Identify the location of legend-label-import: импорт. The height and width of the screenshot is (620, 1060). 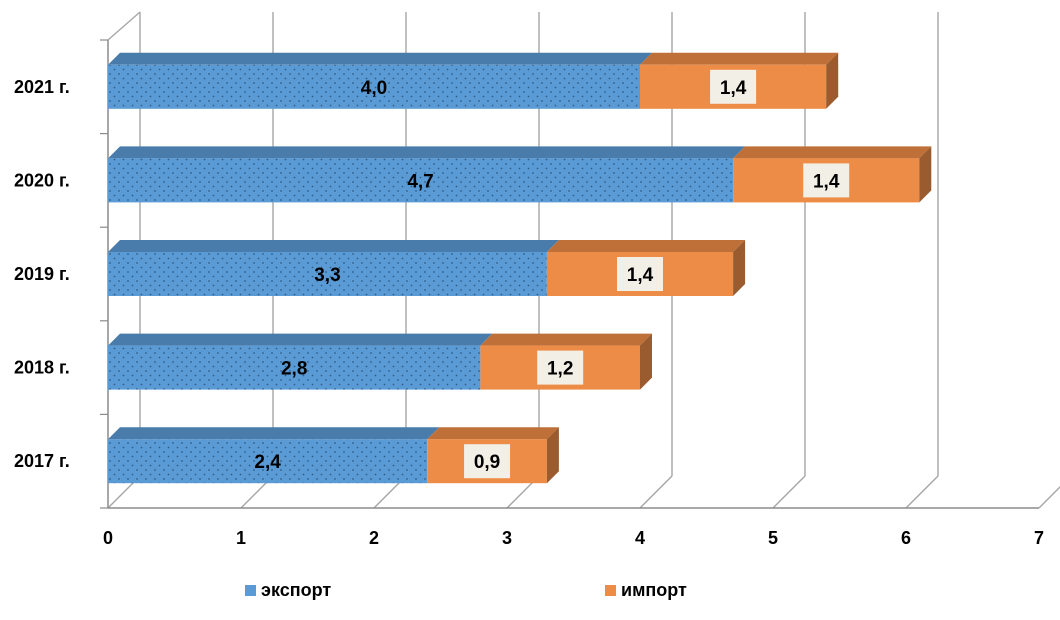
(654, 590).